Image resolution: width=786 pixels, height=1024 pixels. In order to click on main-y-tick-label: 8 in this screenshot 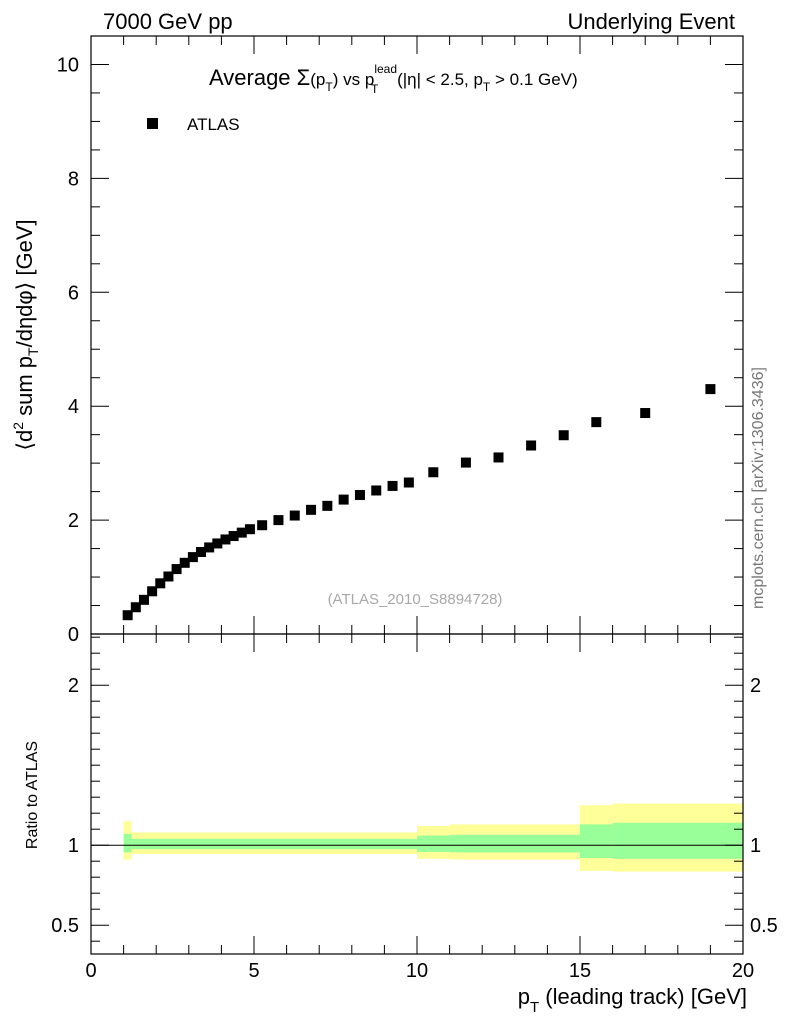, I will do `click(73, 179)`.